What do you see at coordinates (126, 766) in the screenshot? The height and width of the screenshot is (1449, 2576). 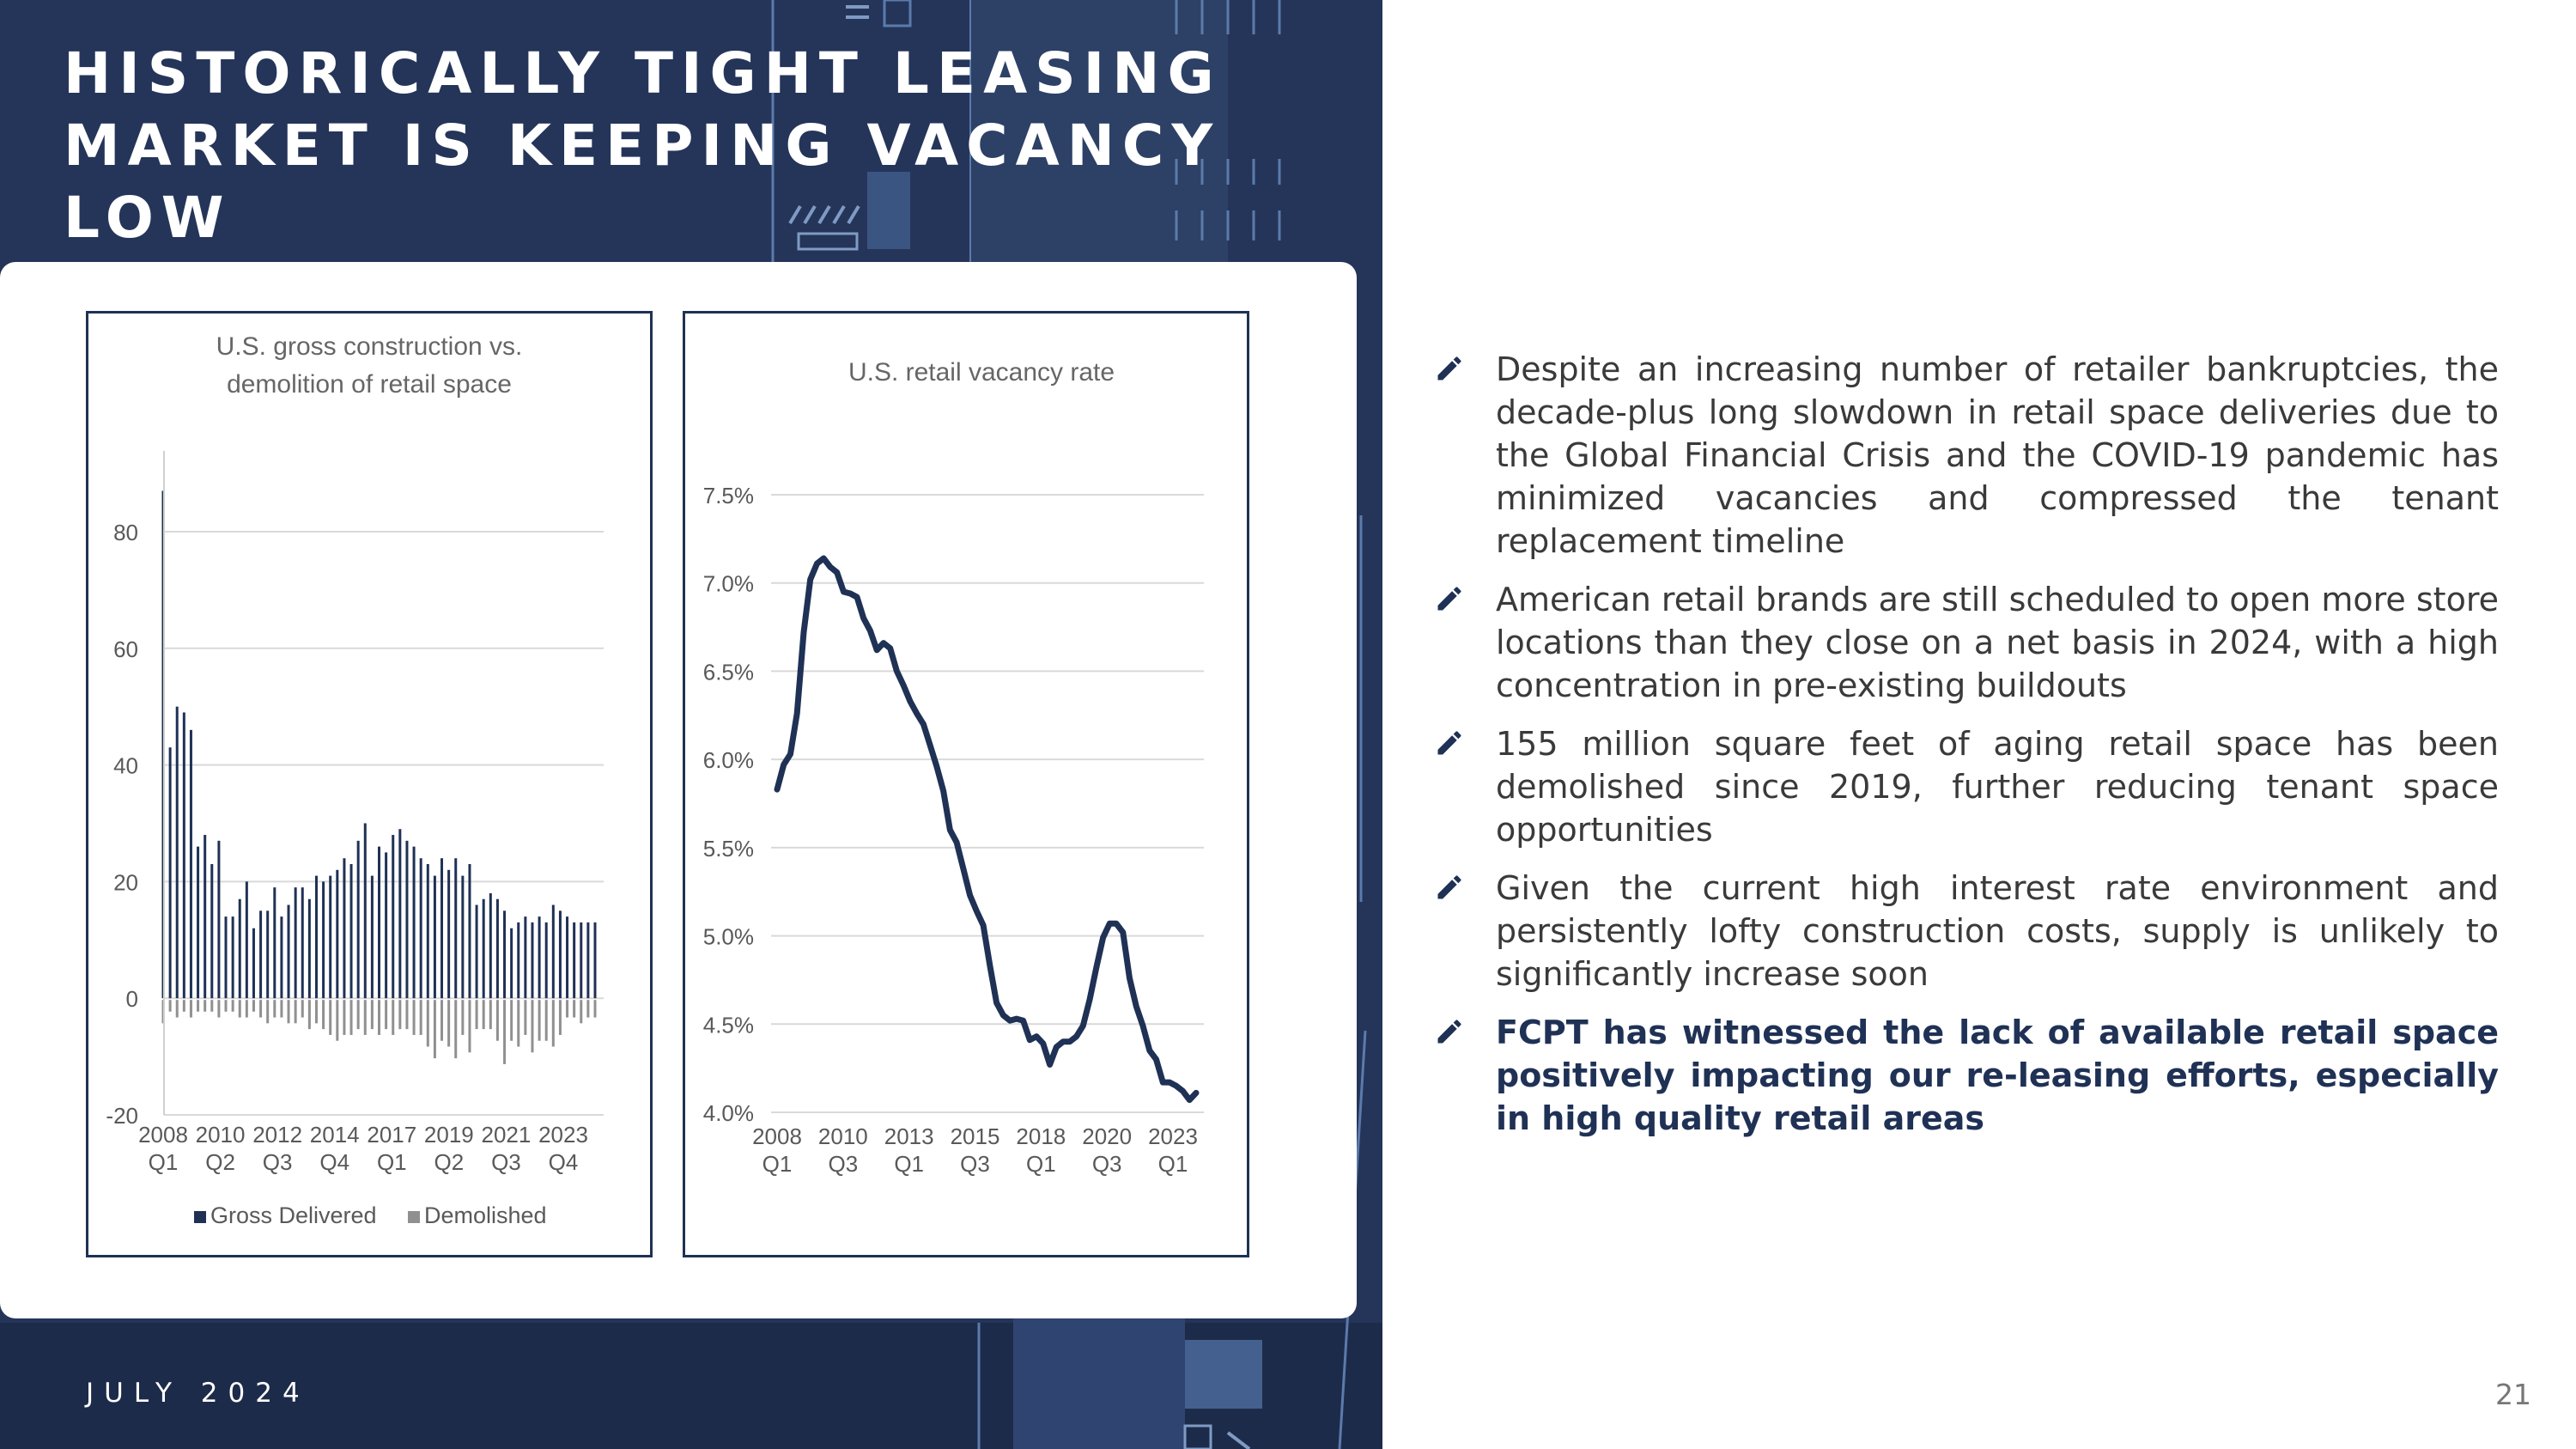 I see `y-tick-label: 40` at bounding box center [126, 766].